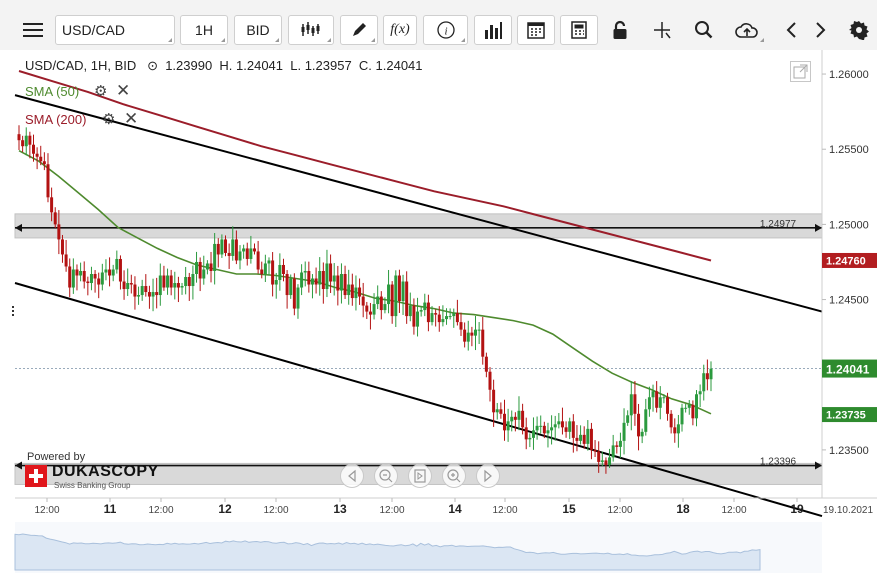 The height and width of the screenshot is (573, 877). What do you see at coordinates (420, 476) in the screenshot?
I see `reset-zoom-button` at bounding box center [420, 476].